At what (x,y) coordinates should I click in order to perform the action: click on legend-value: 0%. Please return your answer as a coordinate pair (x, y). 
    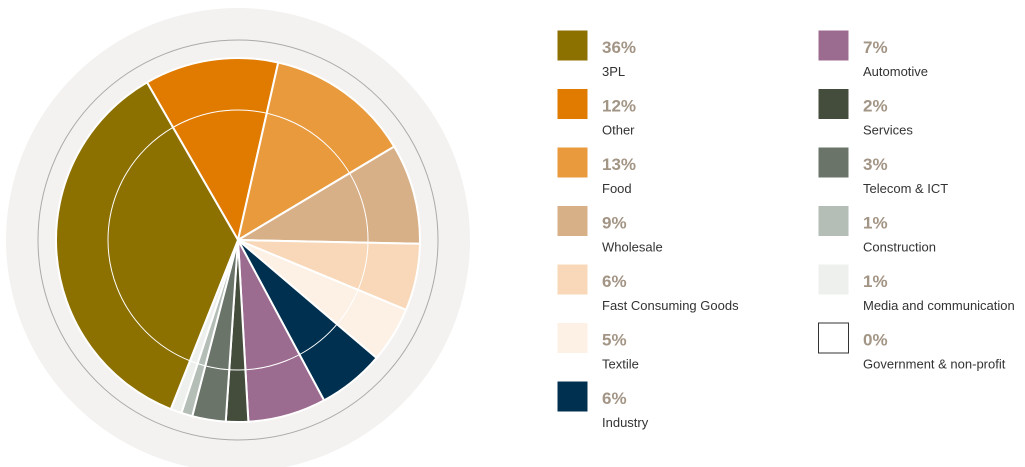
    Looking at the image, I should click on (875, 340).